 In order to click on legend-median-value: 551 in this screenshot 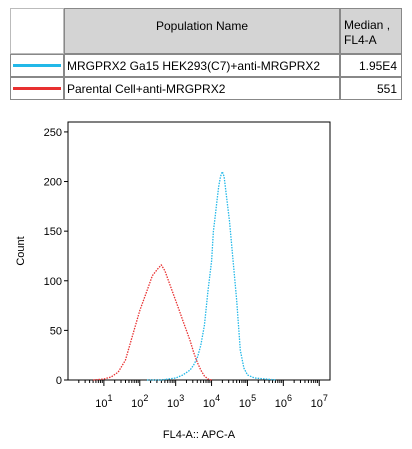, I will do `click(371, 88)`.